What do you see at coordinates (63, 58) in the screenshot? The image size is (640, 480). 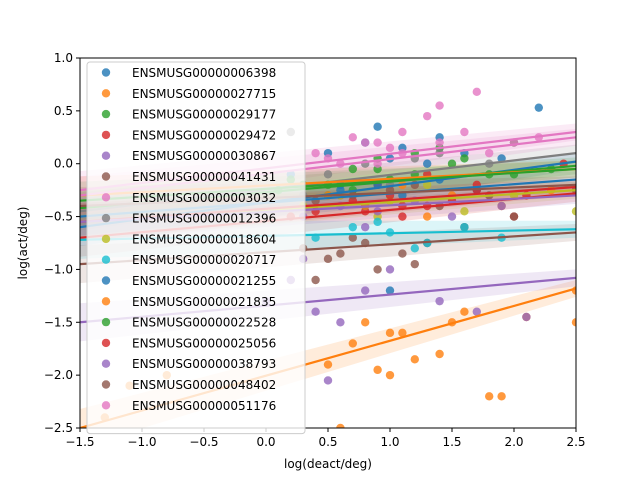 I see `y-tick-label: 1.0` at bounding box center [63, 58].